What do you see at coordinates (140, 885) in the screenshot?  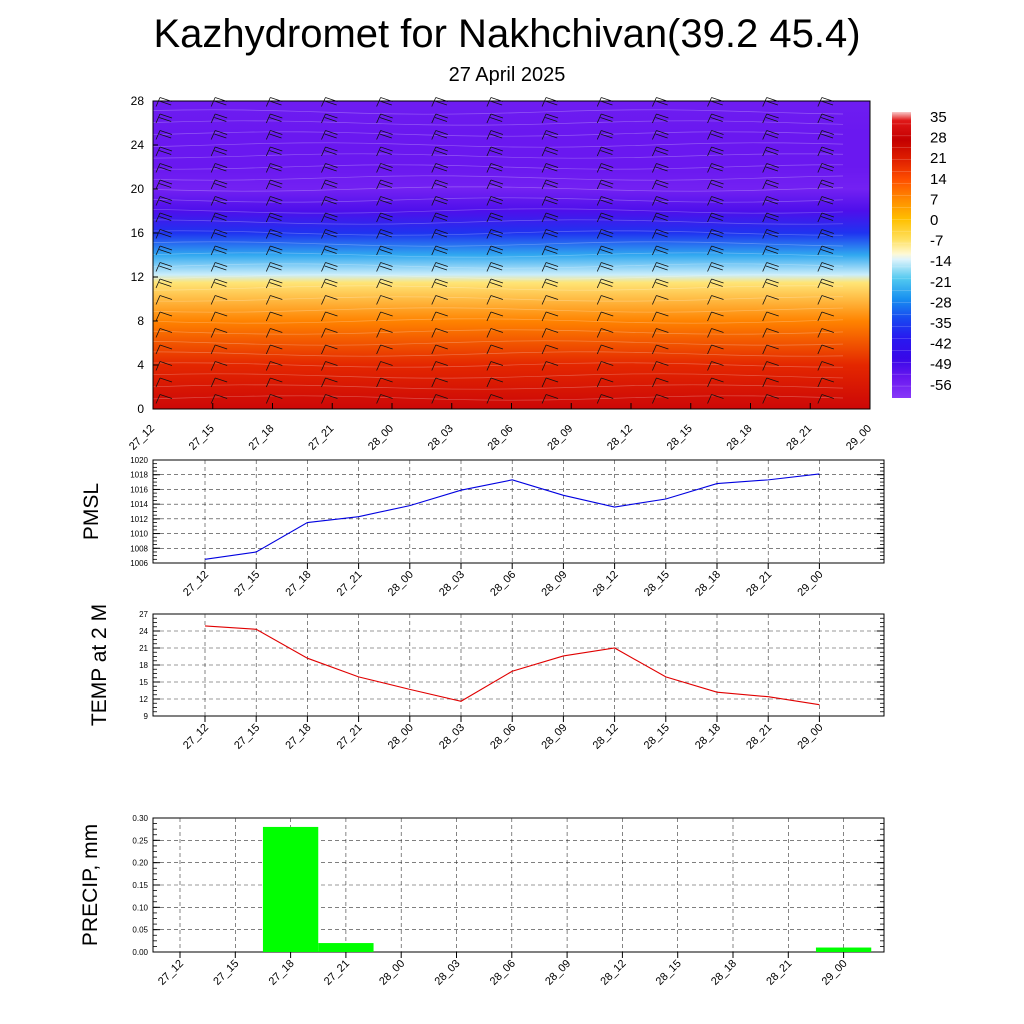 I see `ytick-label: 0.15` at bounding box center [140, 885].